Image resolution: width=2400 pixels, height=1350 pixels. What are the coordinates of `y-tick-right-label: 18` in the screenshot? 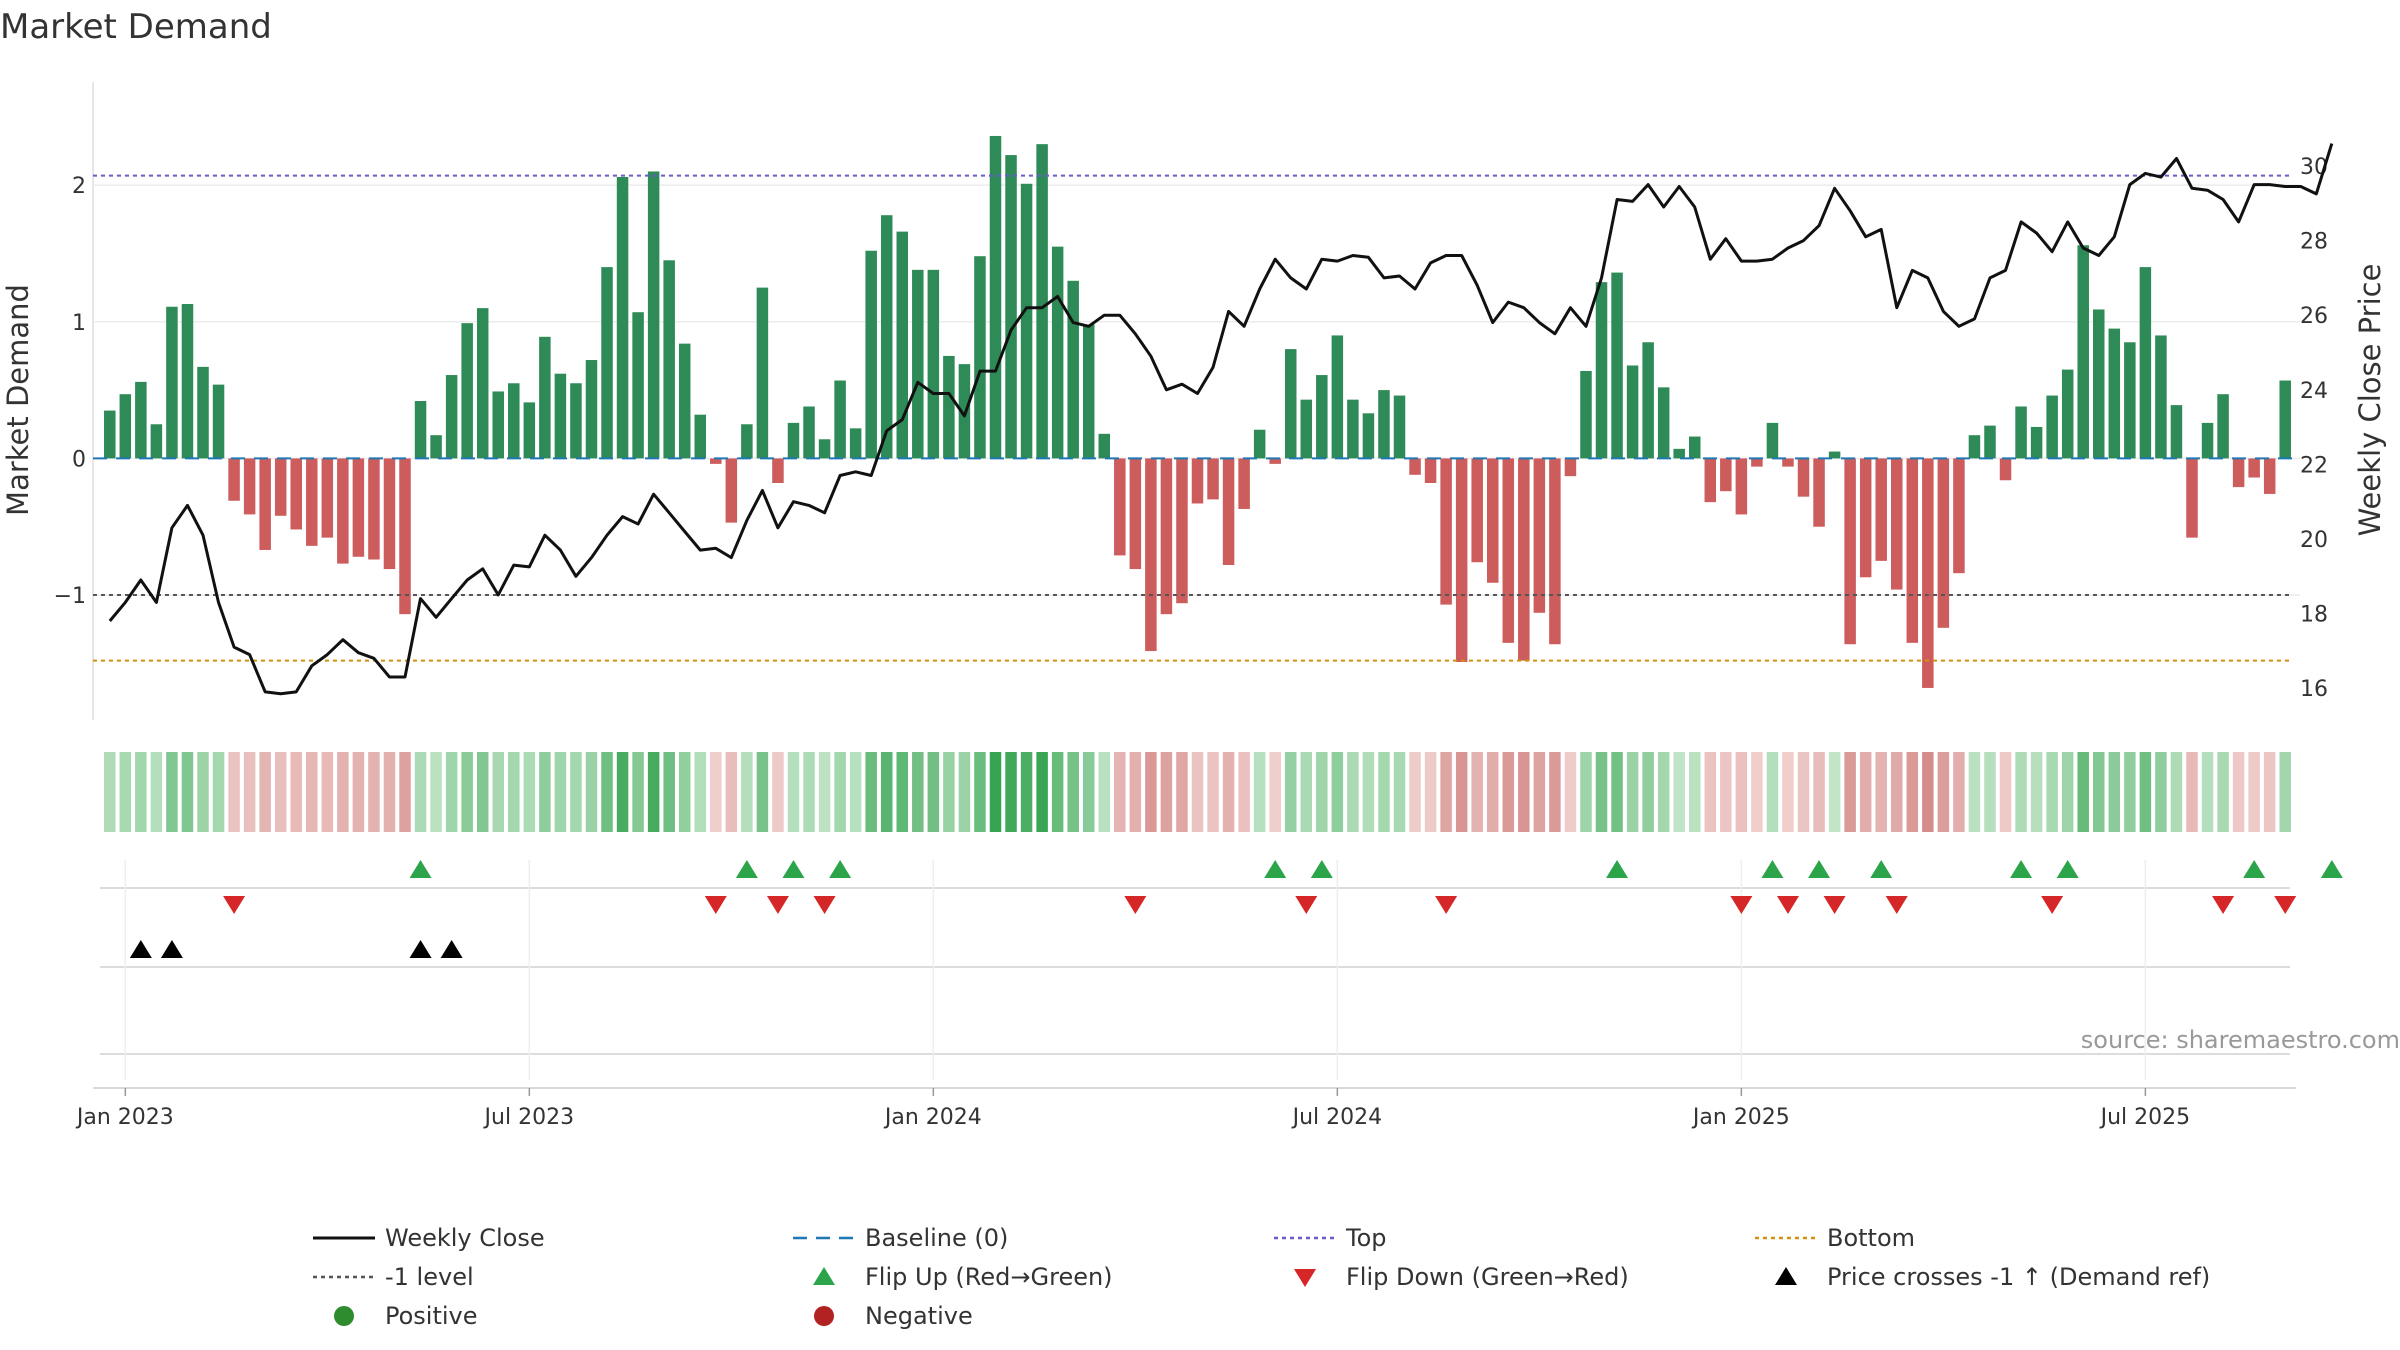 It's located at (2314, 615).